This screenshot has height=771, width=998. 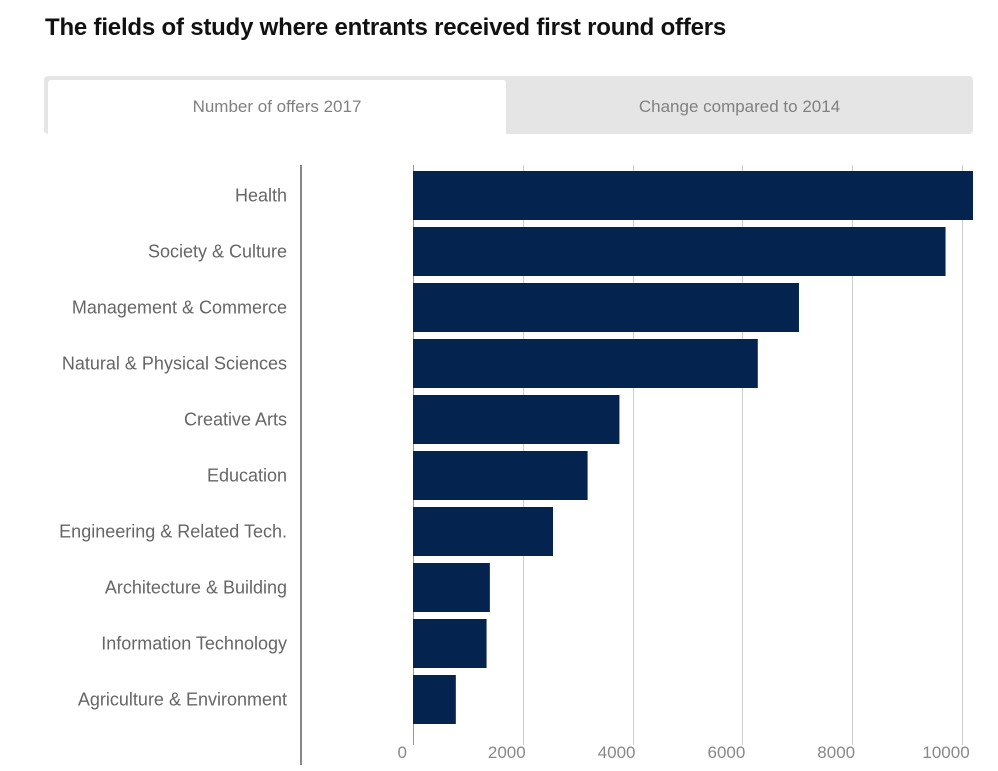 I want to click on category-label-6: Education, so click(x=247, y=476).